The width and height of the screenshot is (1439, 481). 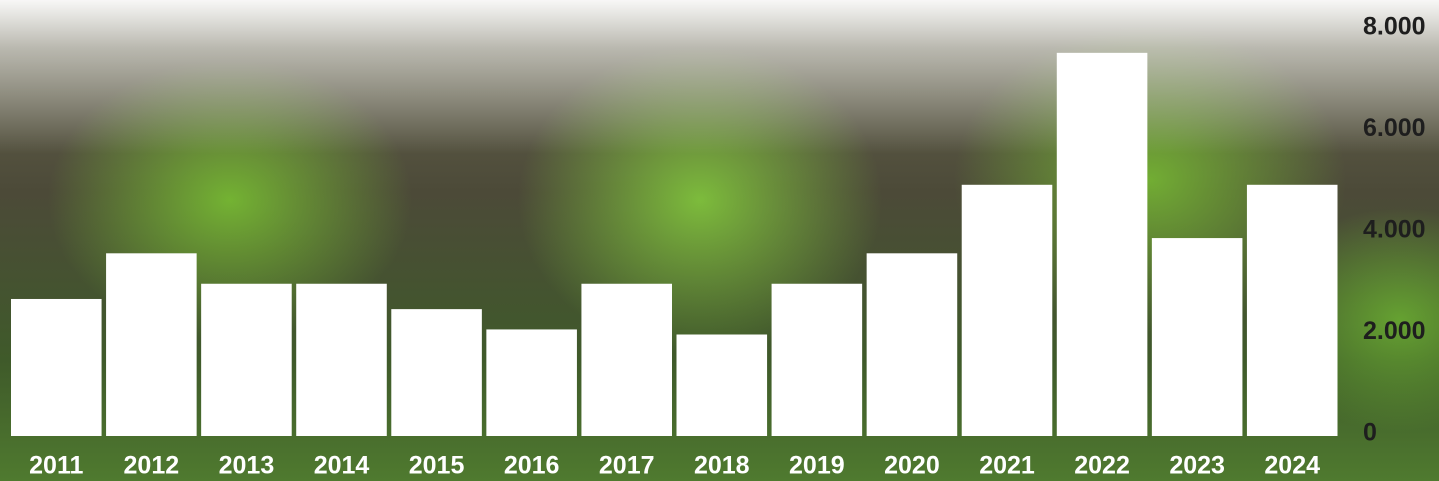 I want to click on x-tick-label: 2016, so click(x=532, y=466).